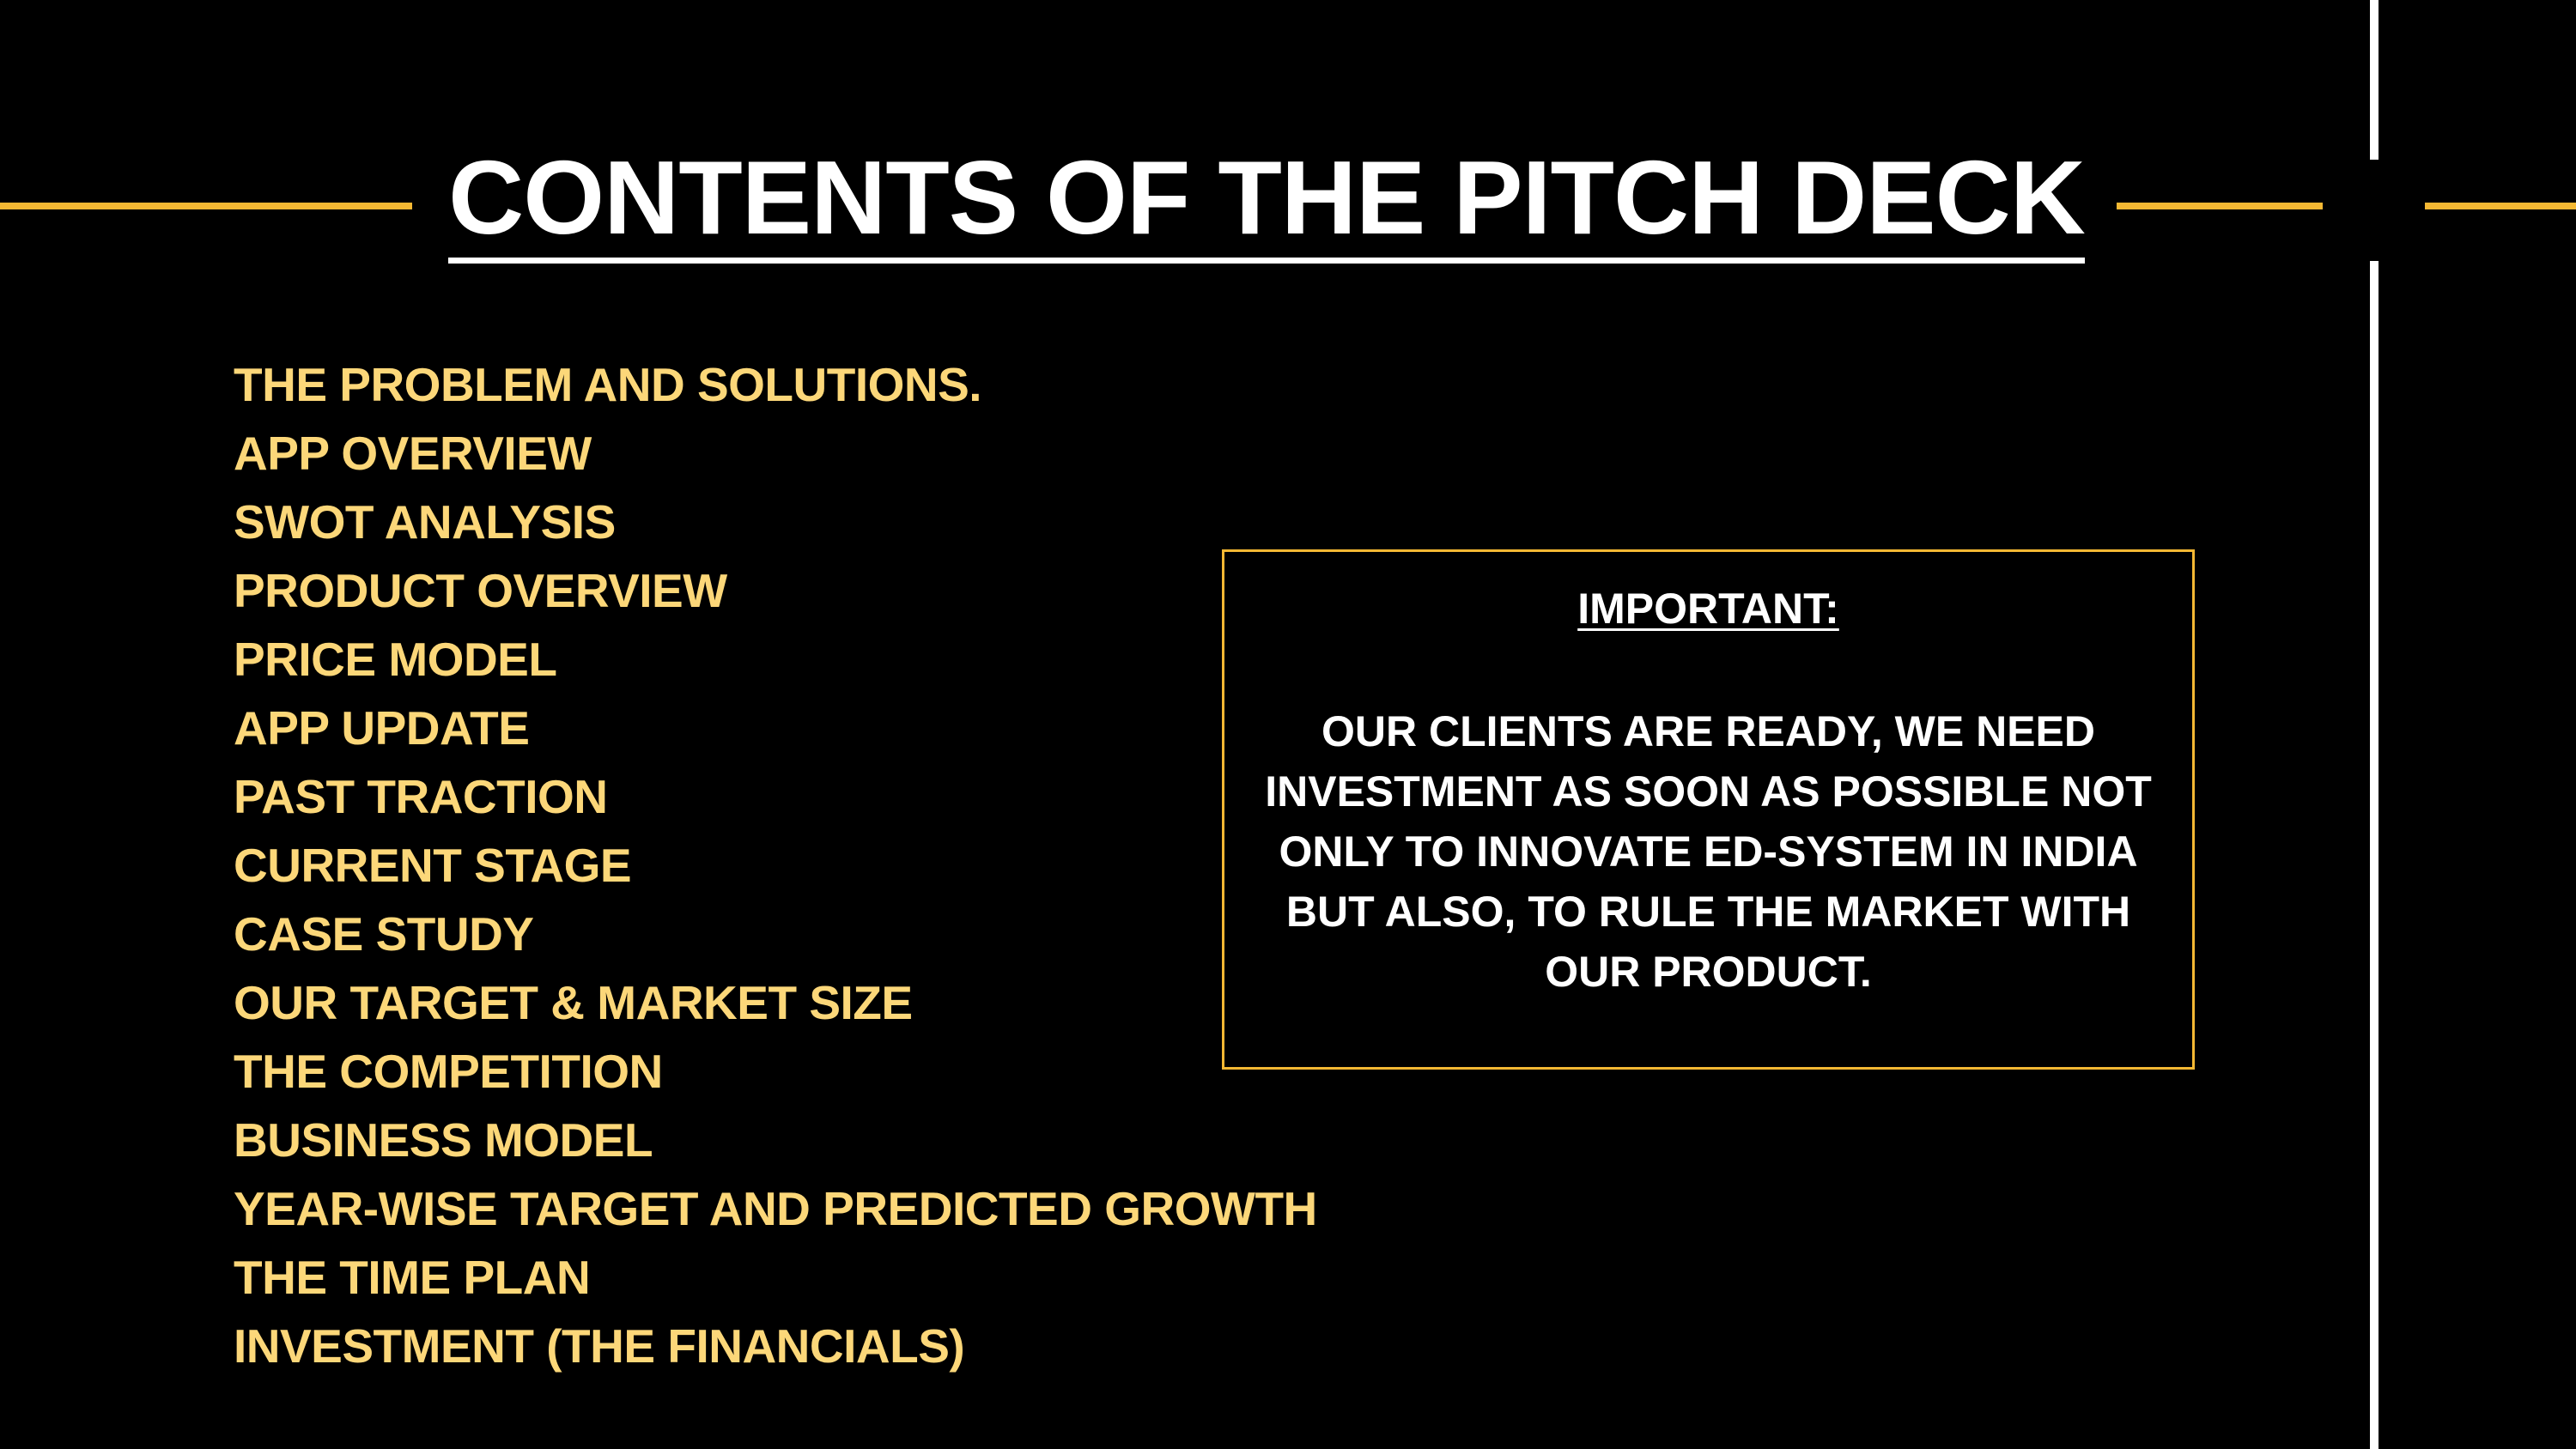 The image size is (2576, 1449). Describe the element at coordinates (775, 1208) in the screenshot. I see `contents-list-item: YEAR-WISE TARGET AND PREDICTED GROWTH` at that location.